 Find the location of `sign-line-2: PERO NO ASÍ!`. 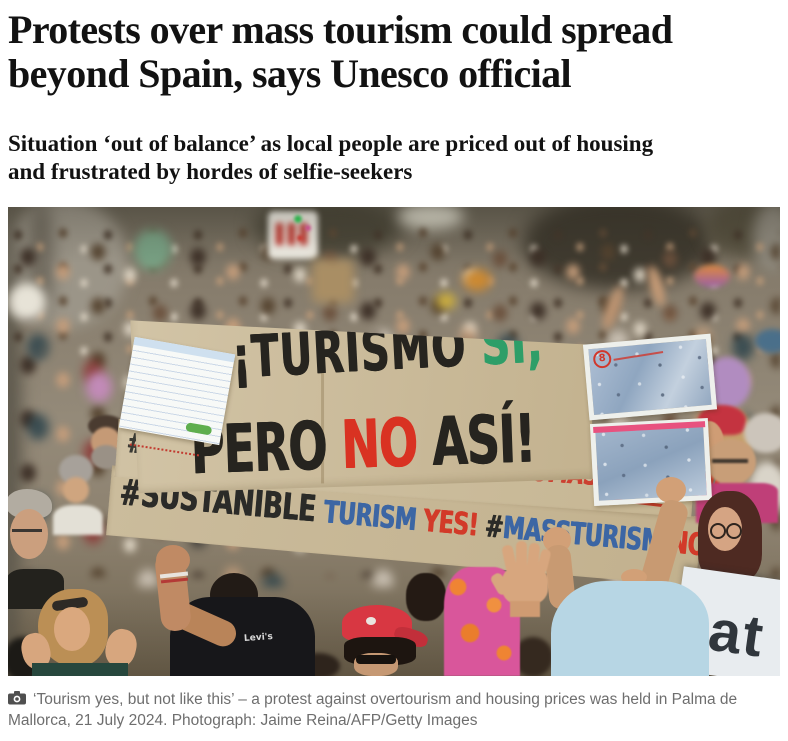

sign-line-2: PERO NO ASÍ! is located at coordinates (362, 444).